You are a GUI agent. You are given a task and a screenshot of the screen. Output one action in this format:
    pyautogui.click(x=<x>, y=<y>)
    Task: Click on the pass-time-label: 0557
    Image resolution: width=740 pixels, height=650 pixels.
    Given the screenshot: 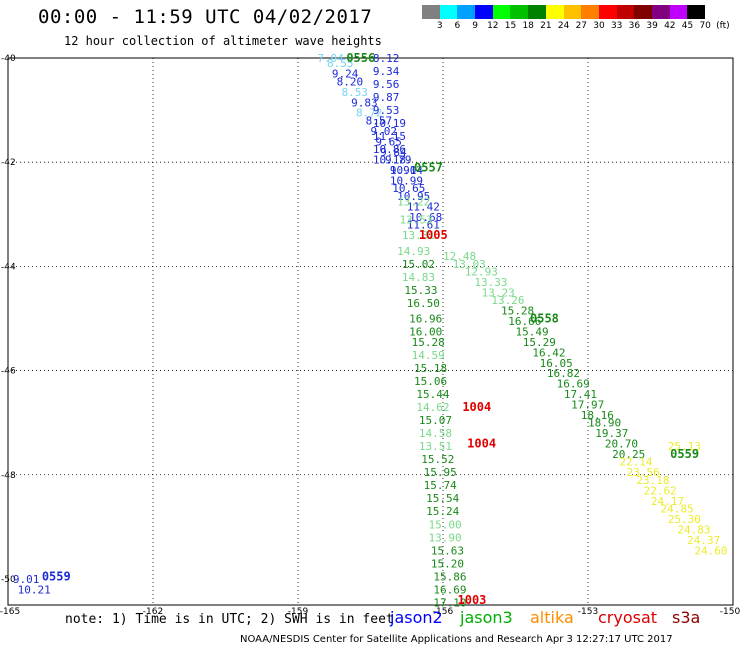 What is the action you would take?
    pyautogui.click(x=428, y=167)
    